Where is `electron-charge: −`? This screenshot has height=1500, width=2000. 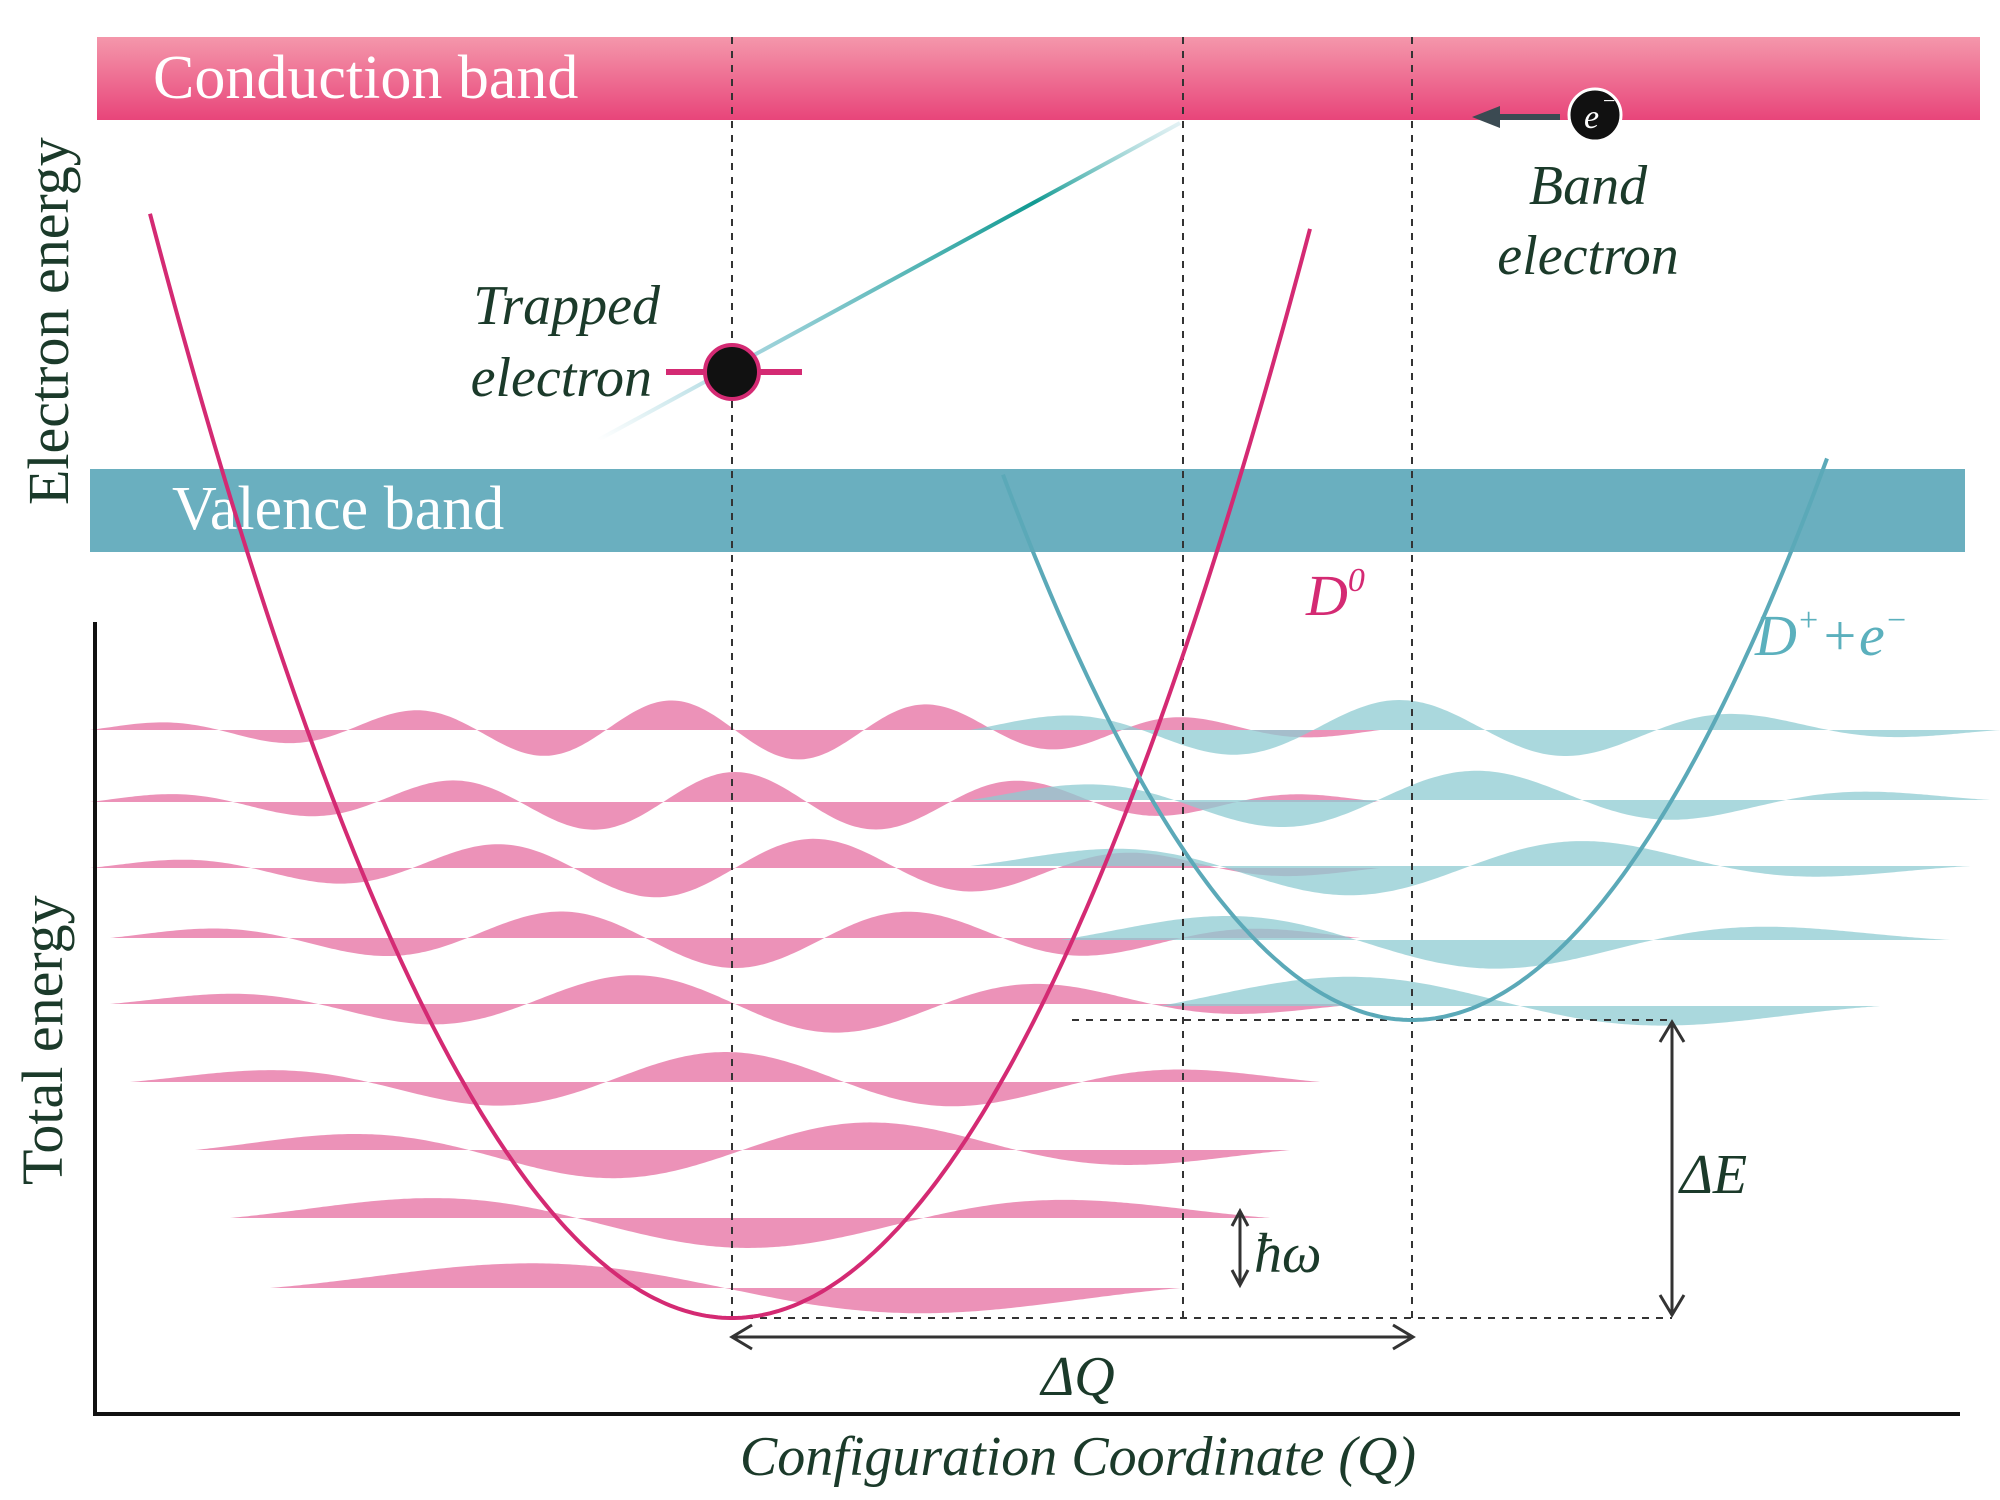
electron-charge: − is located at coordinates (1609, 100).